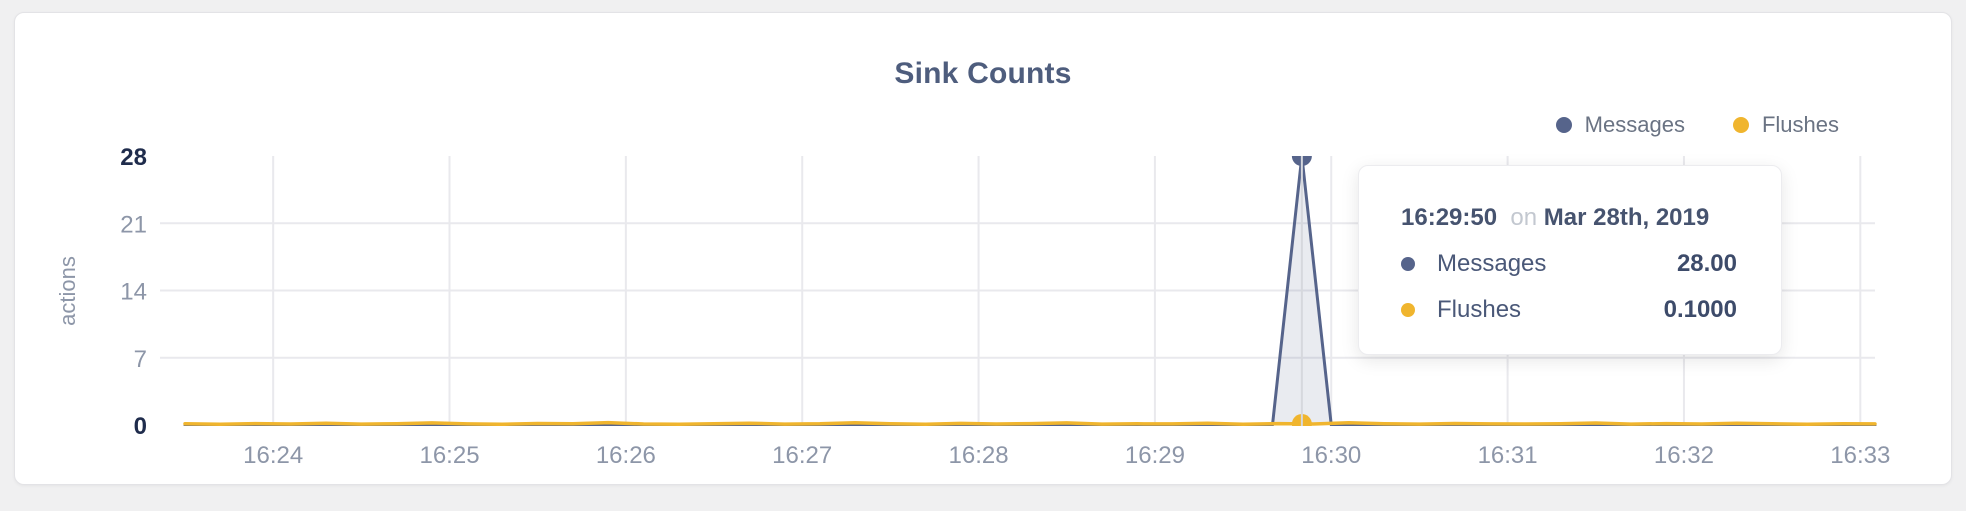 The width and height of the screenshot is (1966, 511). What do you see at coordinates (1449, 217) in the screenshot?
I see `tooltip-time: 16:29:50` at bounding box center [1449, 217].